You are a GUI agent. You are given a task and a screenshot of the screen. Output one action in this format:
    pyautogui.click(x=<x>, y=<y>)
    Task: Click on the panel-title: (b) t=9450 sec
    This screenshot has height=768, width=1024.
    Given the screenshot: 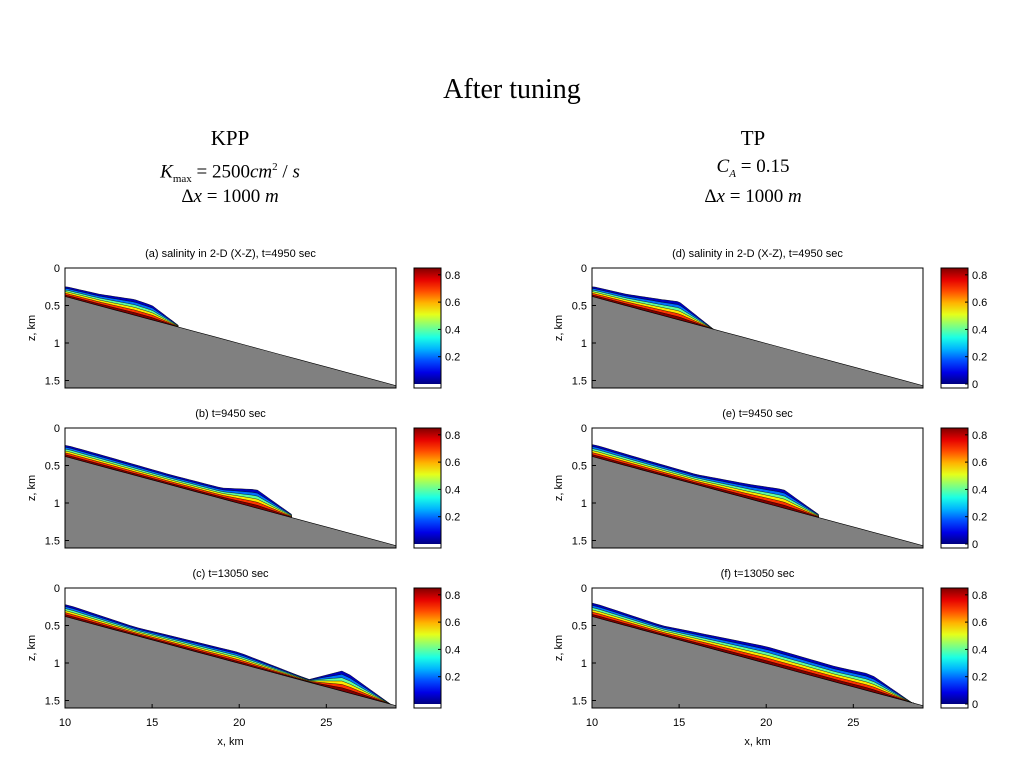 What is the action you would take?
    pyautogui.click(x=230, y=414)
    